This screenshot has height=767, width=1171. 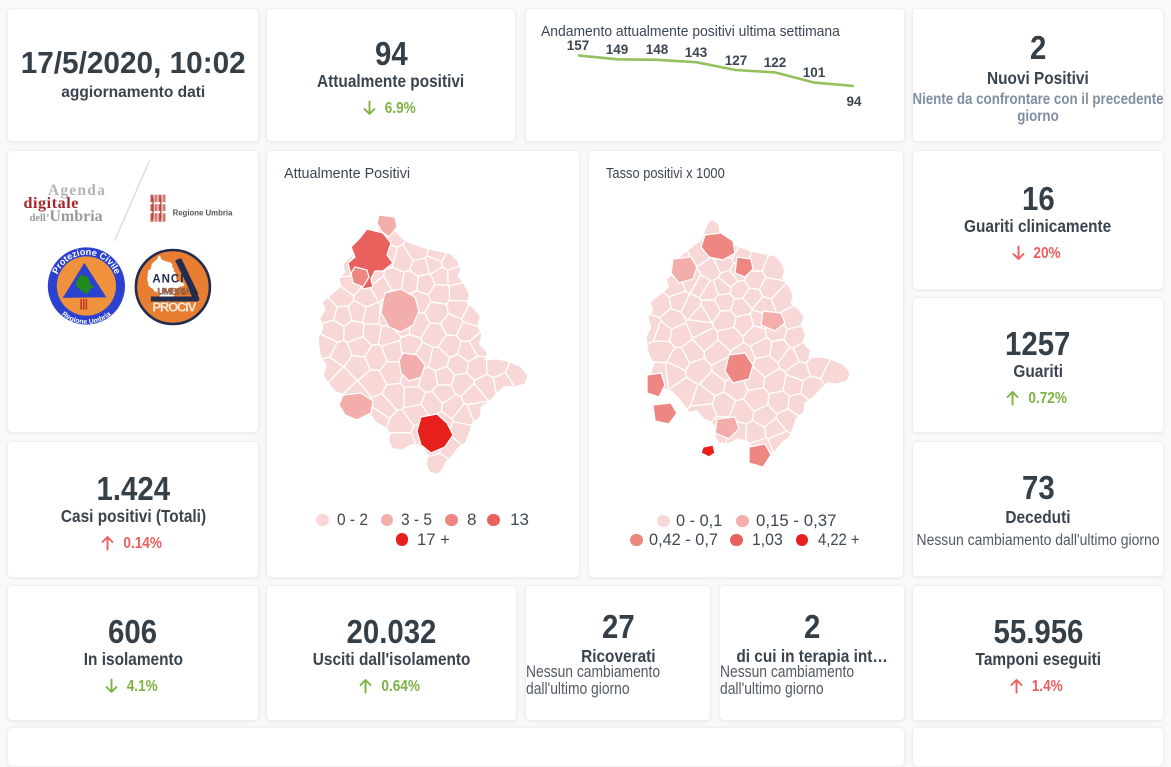 I want to click on svg-text: PROCIV, so click(x=174, y=307).